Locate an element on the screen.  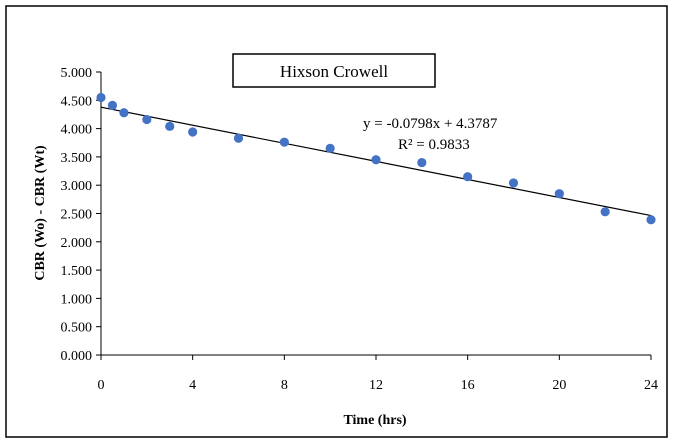
y-tick-label: 2.000 is located at coordinates (77, 243).